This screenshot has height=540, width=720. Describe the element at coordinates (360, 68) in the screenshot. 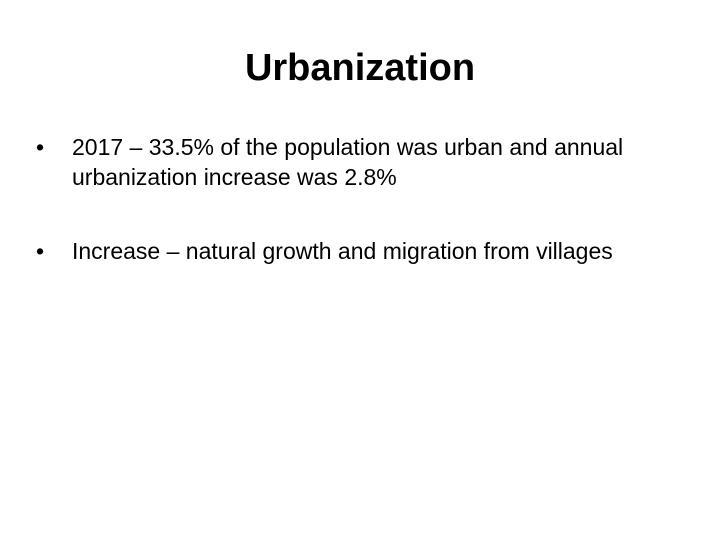

I see `slide-title: Urbanization` at that location.